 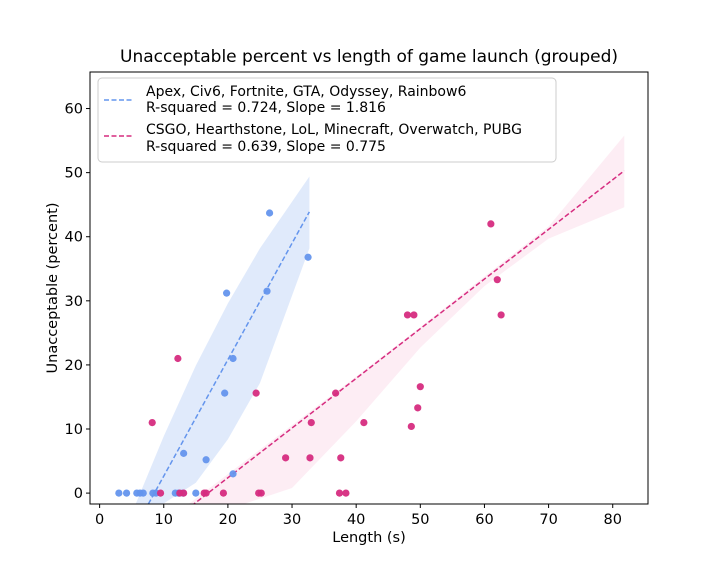 I want to click on y-tick-label: 40, so click(x=74, y=238).